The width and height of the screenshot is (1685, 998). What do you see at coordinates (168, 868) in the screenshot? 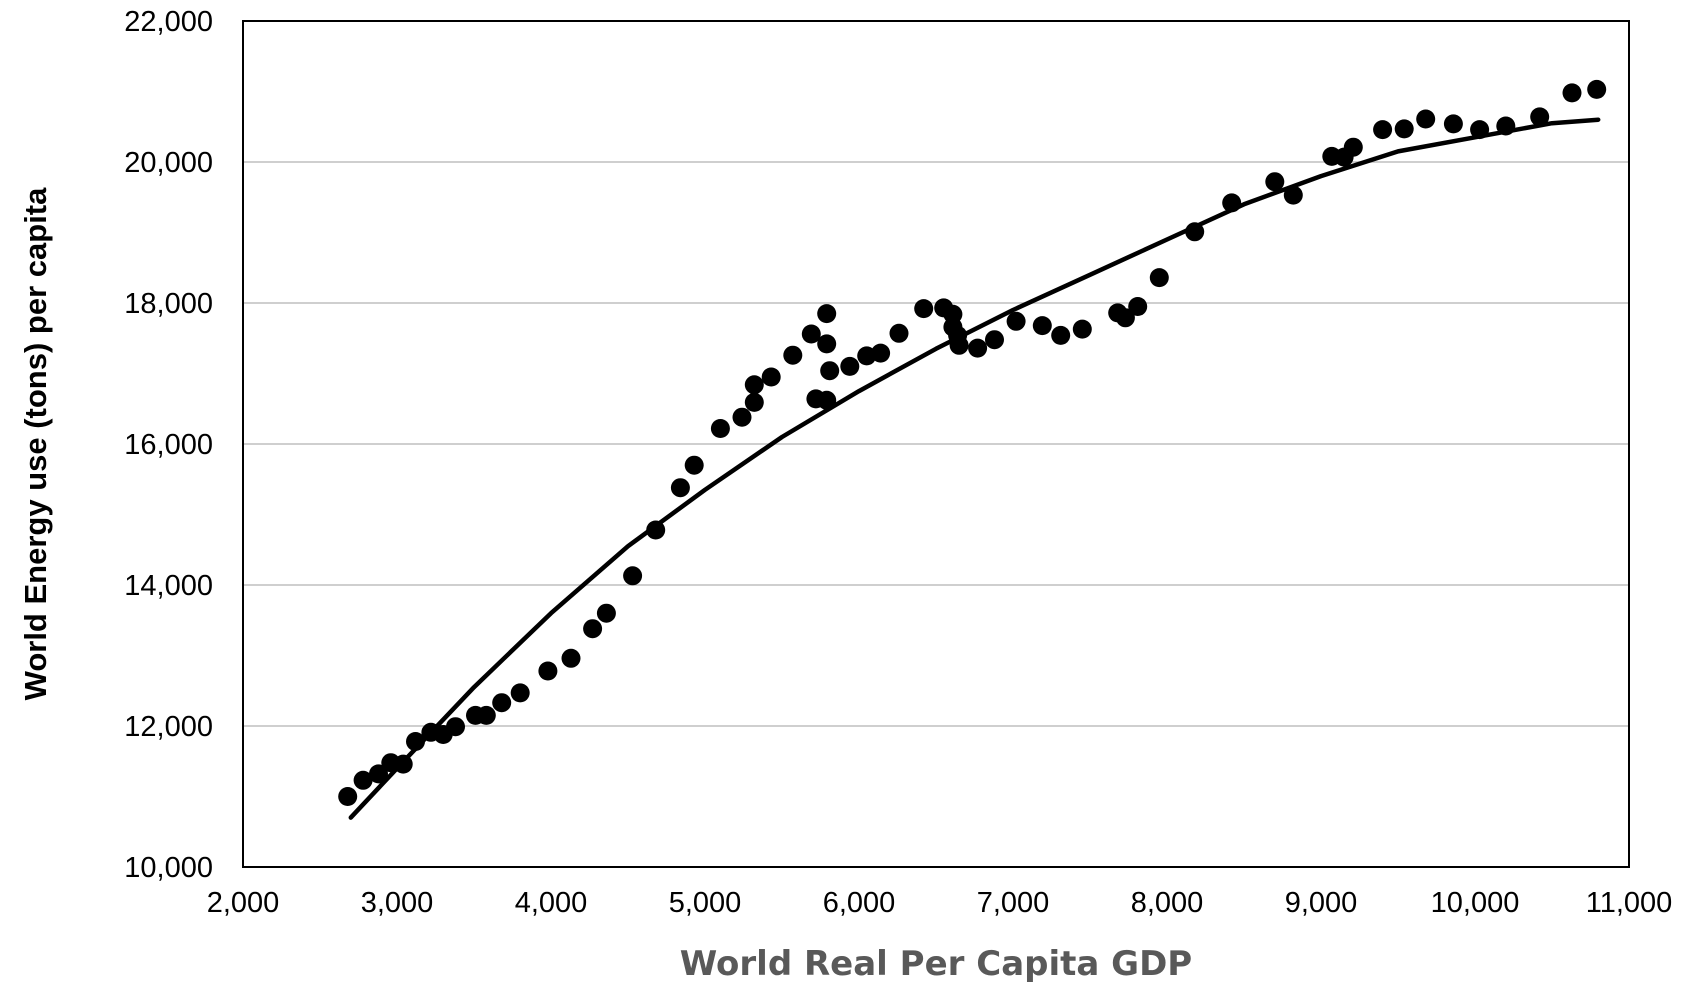
I see `y-tick-label: 10,000` at bounding box center [168, 868].